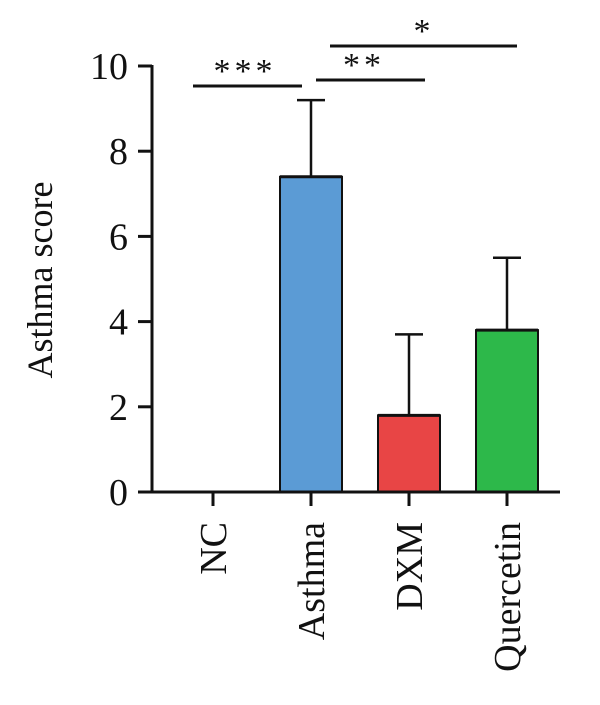 This screenshot has height=705, width=600. What do you see at coordinates (508, 597) in the screenshot?
I see `x-tick-label-quercetin: Quercetin` at bounding box center [508, 597].